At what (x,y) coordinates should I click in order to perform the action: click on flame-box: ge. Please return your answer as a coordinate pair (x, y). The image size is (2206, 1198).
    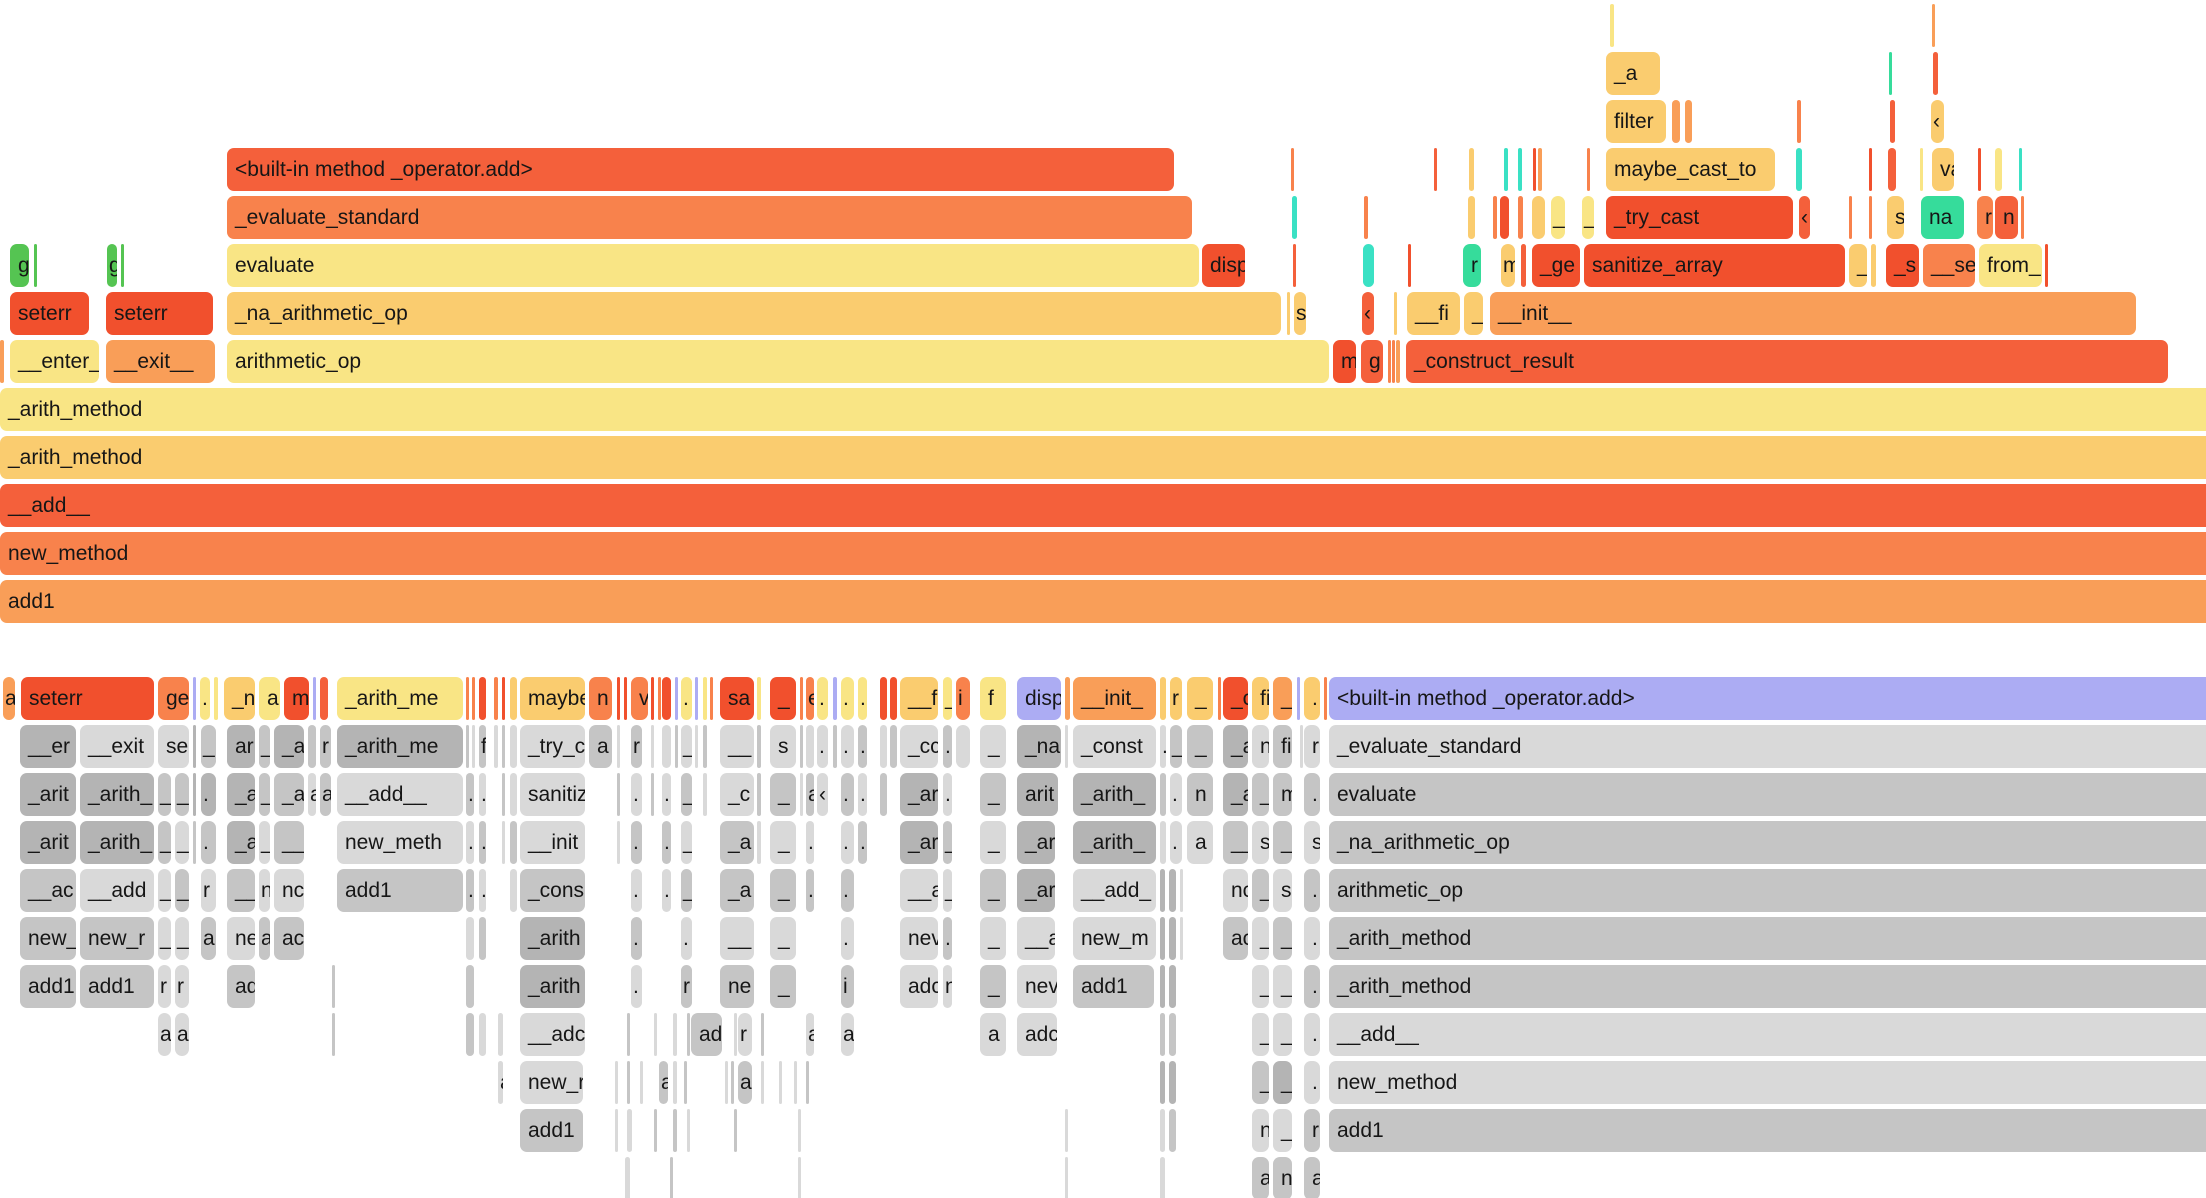
    Looking at the image, I should click on (173, 698).